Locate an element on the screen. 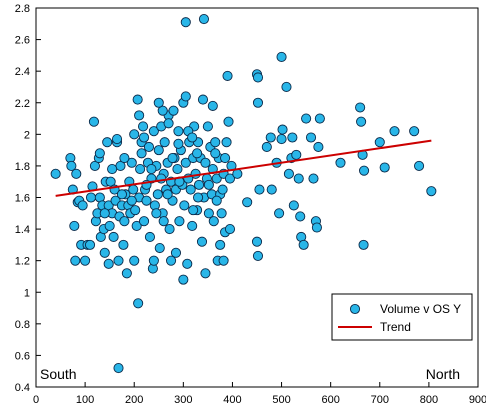 This screenshot has width=486, height=413. y-tick-label: 2 is located at coordinates (27, 135).